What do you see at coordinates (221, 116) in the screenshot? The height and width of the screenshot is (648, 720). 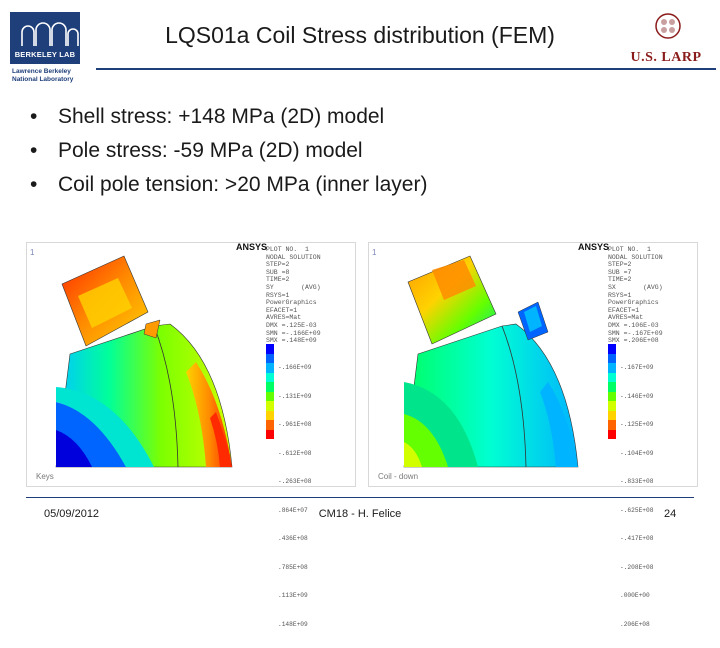 I see `bullet-text: Shell stress: +148 MPa (2D) model` at bounding box center [221, 116].